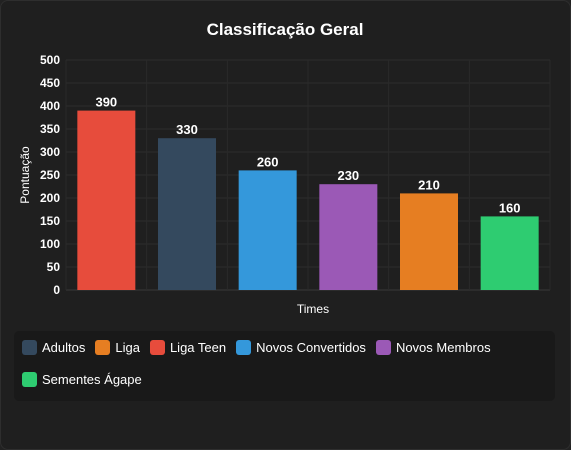 The image size is (571, 450). I want to click on legend-label: Novos Convertidos, so click(311, 347).